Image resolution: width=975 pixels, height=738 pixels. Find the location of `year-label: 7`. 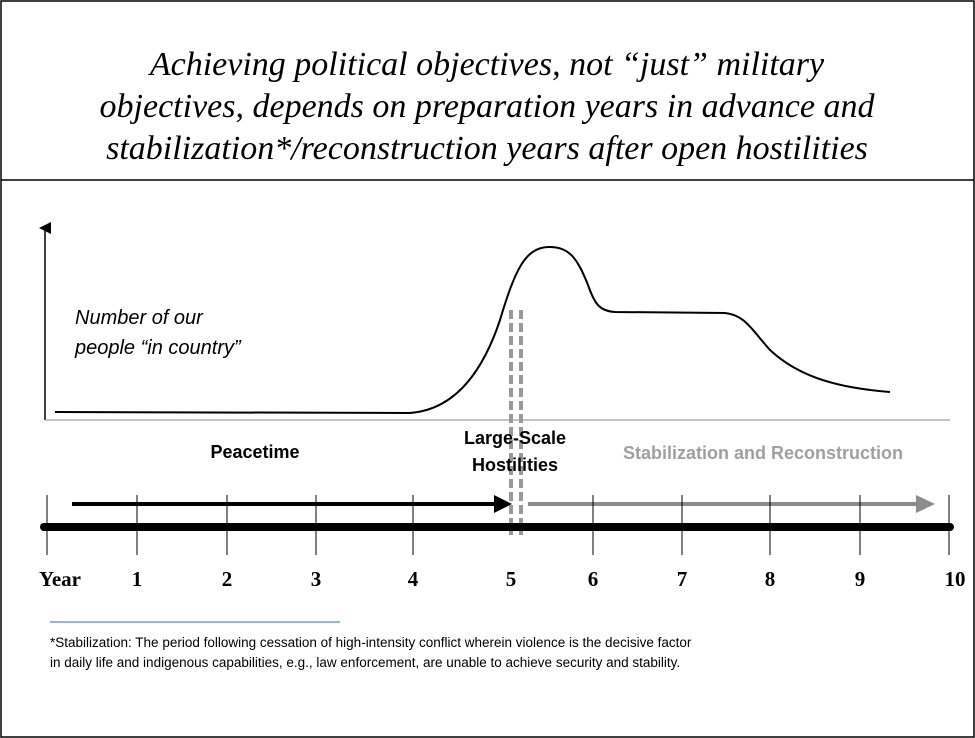

year-label: 7 is located at coordinates (682, 579).